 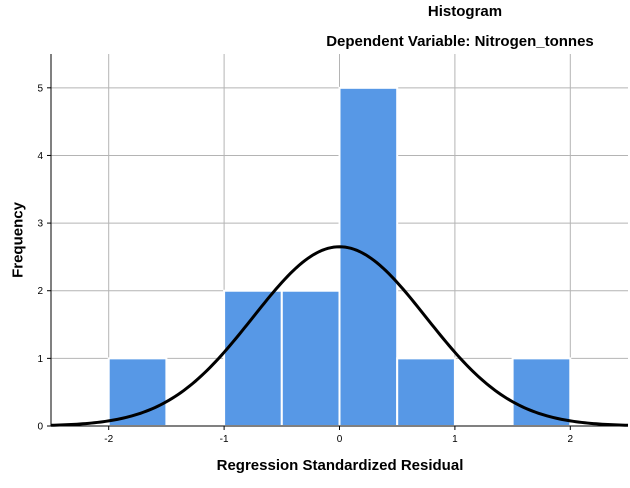 I want to click on x-tick-label: 1, so click(x=455, y=439).